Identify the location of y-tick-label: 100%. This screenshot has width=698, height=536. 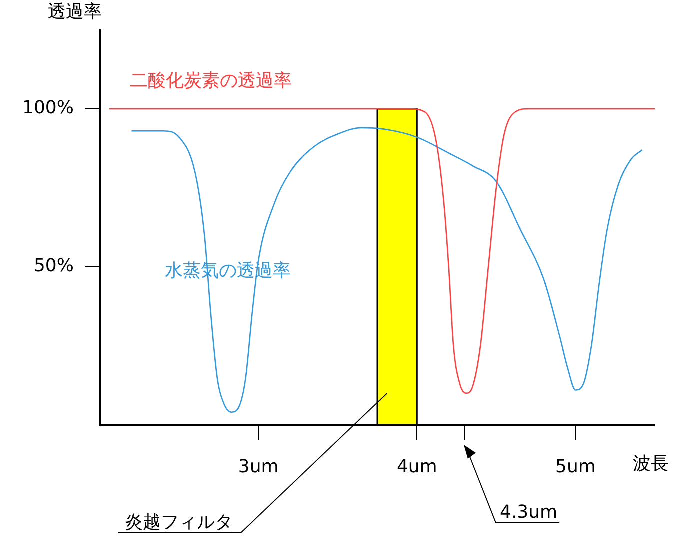
(48, 108).